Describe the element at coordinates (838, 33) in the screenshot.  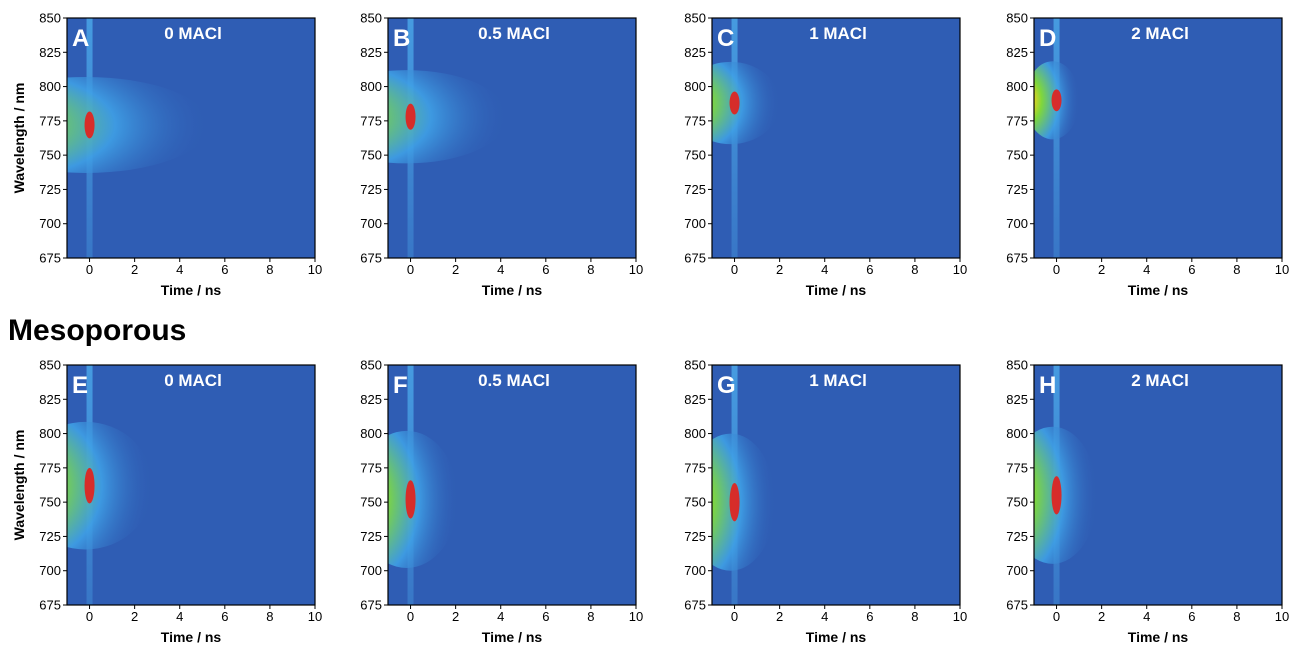
I see `panel-title: 1 MACl` at that location.